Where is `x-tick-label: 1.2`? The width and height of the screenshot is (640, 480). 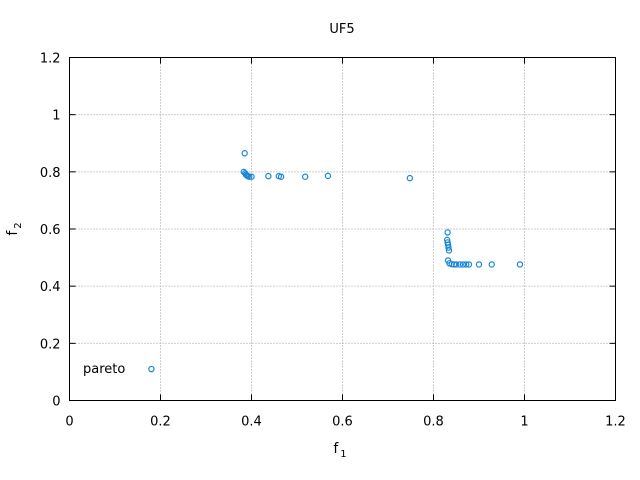
x-tick-label: 1.2 is located at coordinates (615, 422).